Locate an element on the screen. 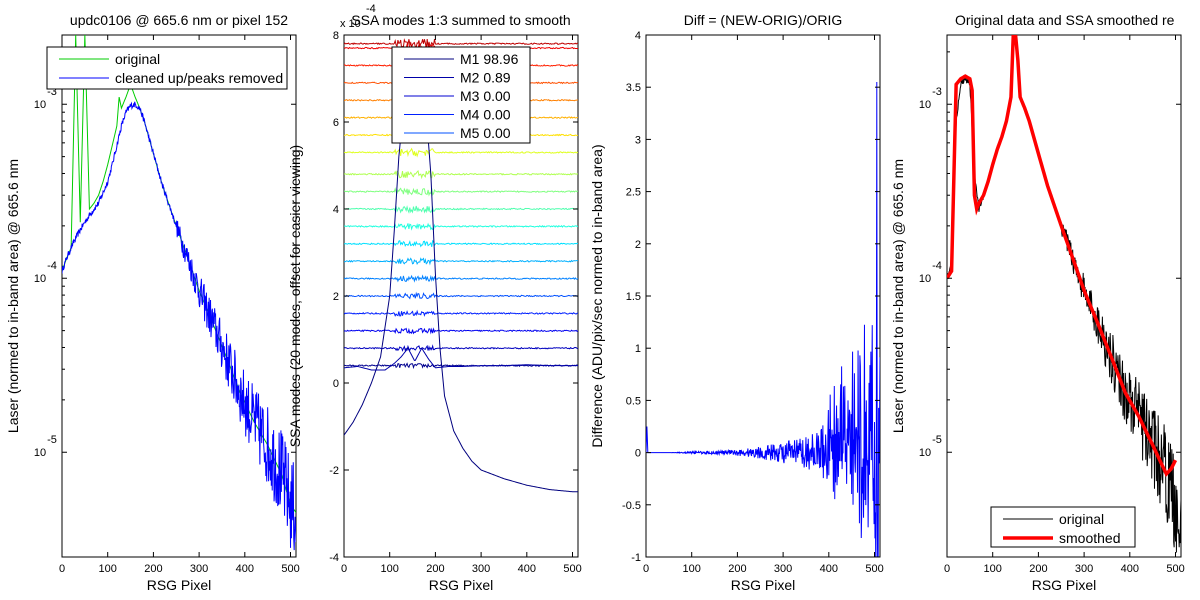  y-tick-label: 0.5 is located at coordinates (633, 401).